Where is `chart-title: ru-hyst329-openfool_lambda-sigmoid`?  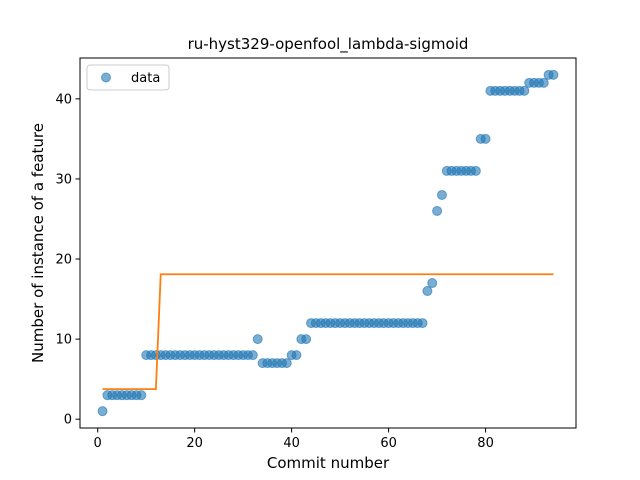 chart-title: ru-hyst329-openfool_lambda-sigmoid is located at coordinates (328, 44).